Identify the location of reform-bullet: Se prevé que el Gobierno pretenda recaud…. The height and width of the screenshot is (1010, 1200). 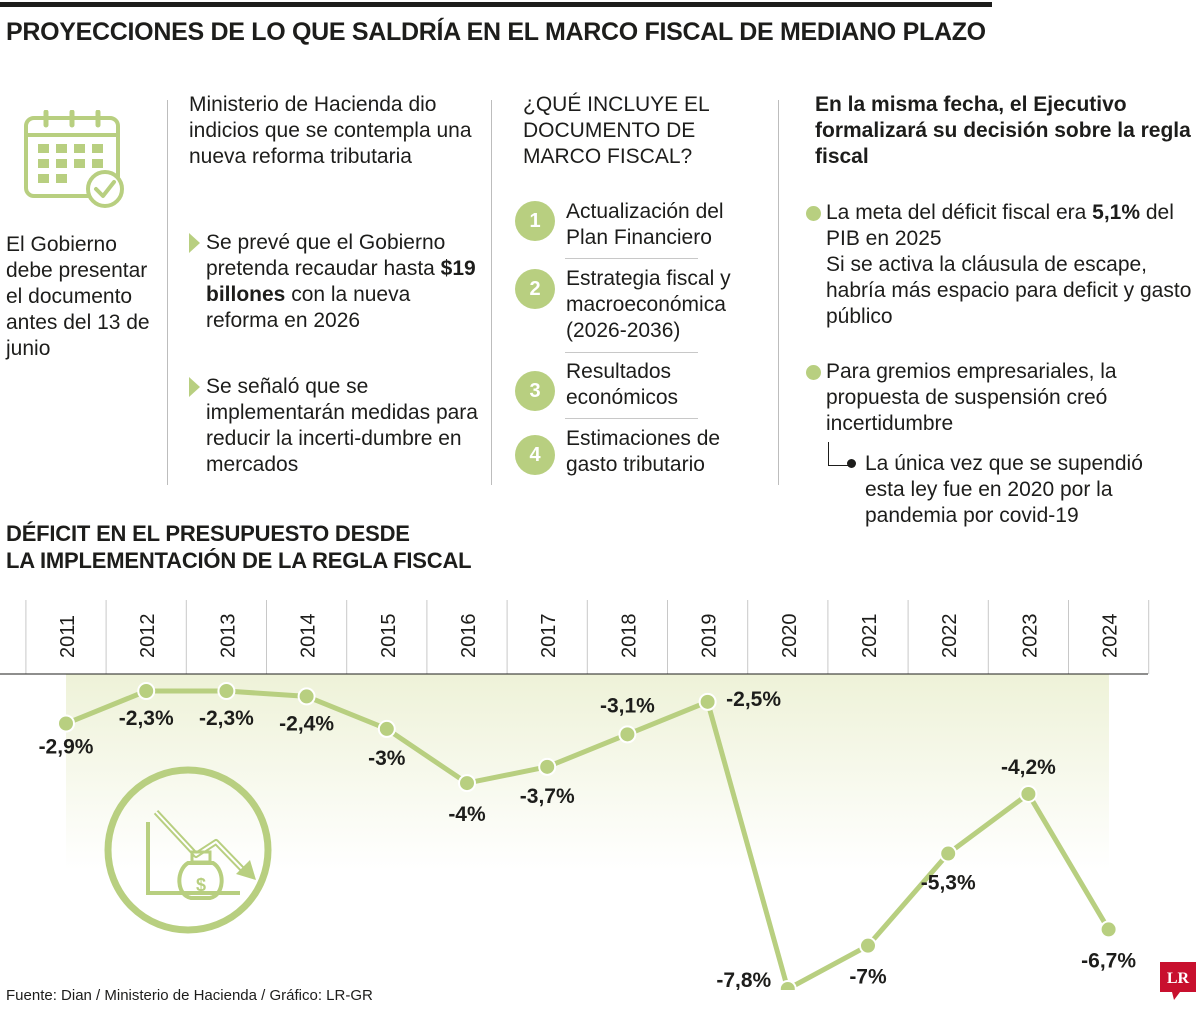
(334, 282).